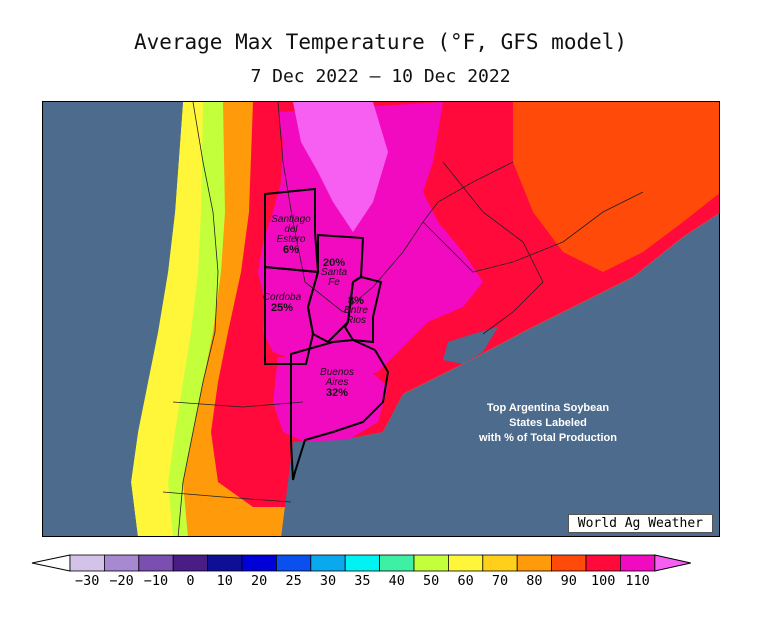 The width and height of the screenshot is (761, 624). I want to click on santa-fe-line2: Fe, so click(334, 282).